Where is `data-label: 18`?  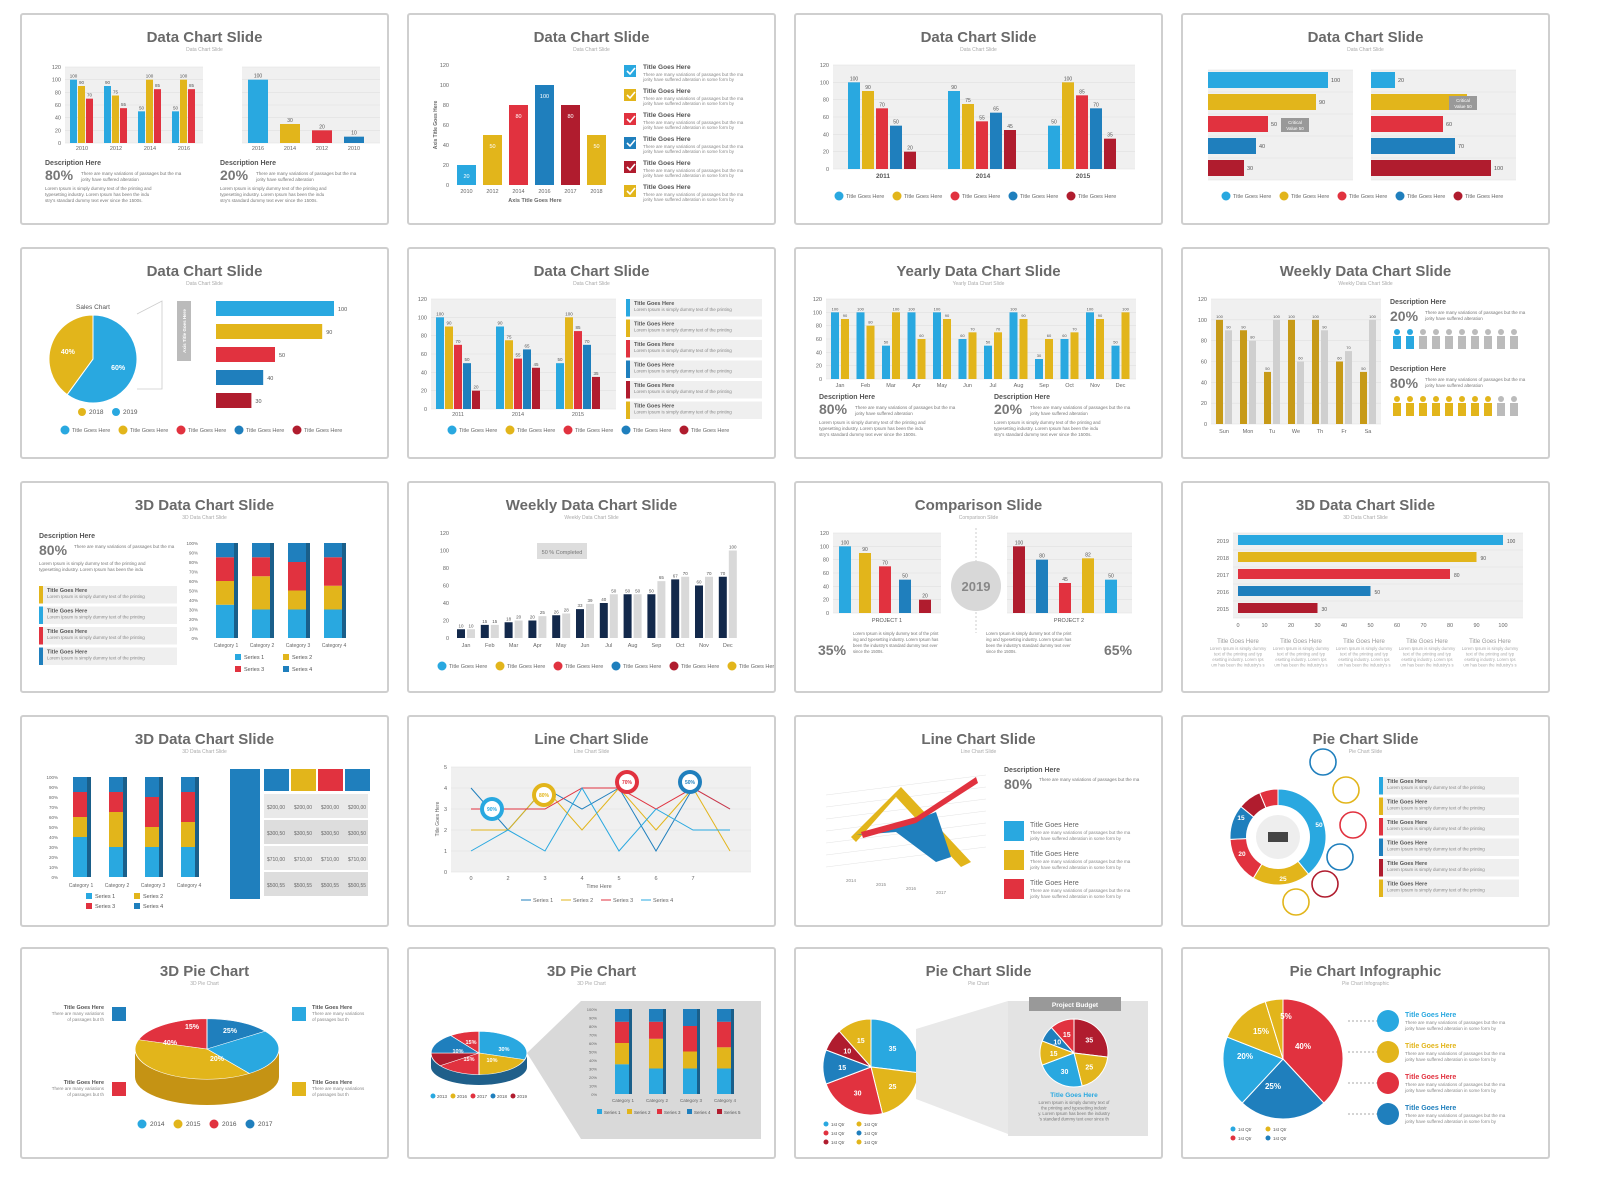 data-label: 18 is located at coordinates (509, 618).